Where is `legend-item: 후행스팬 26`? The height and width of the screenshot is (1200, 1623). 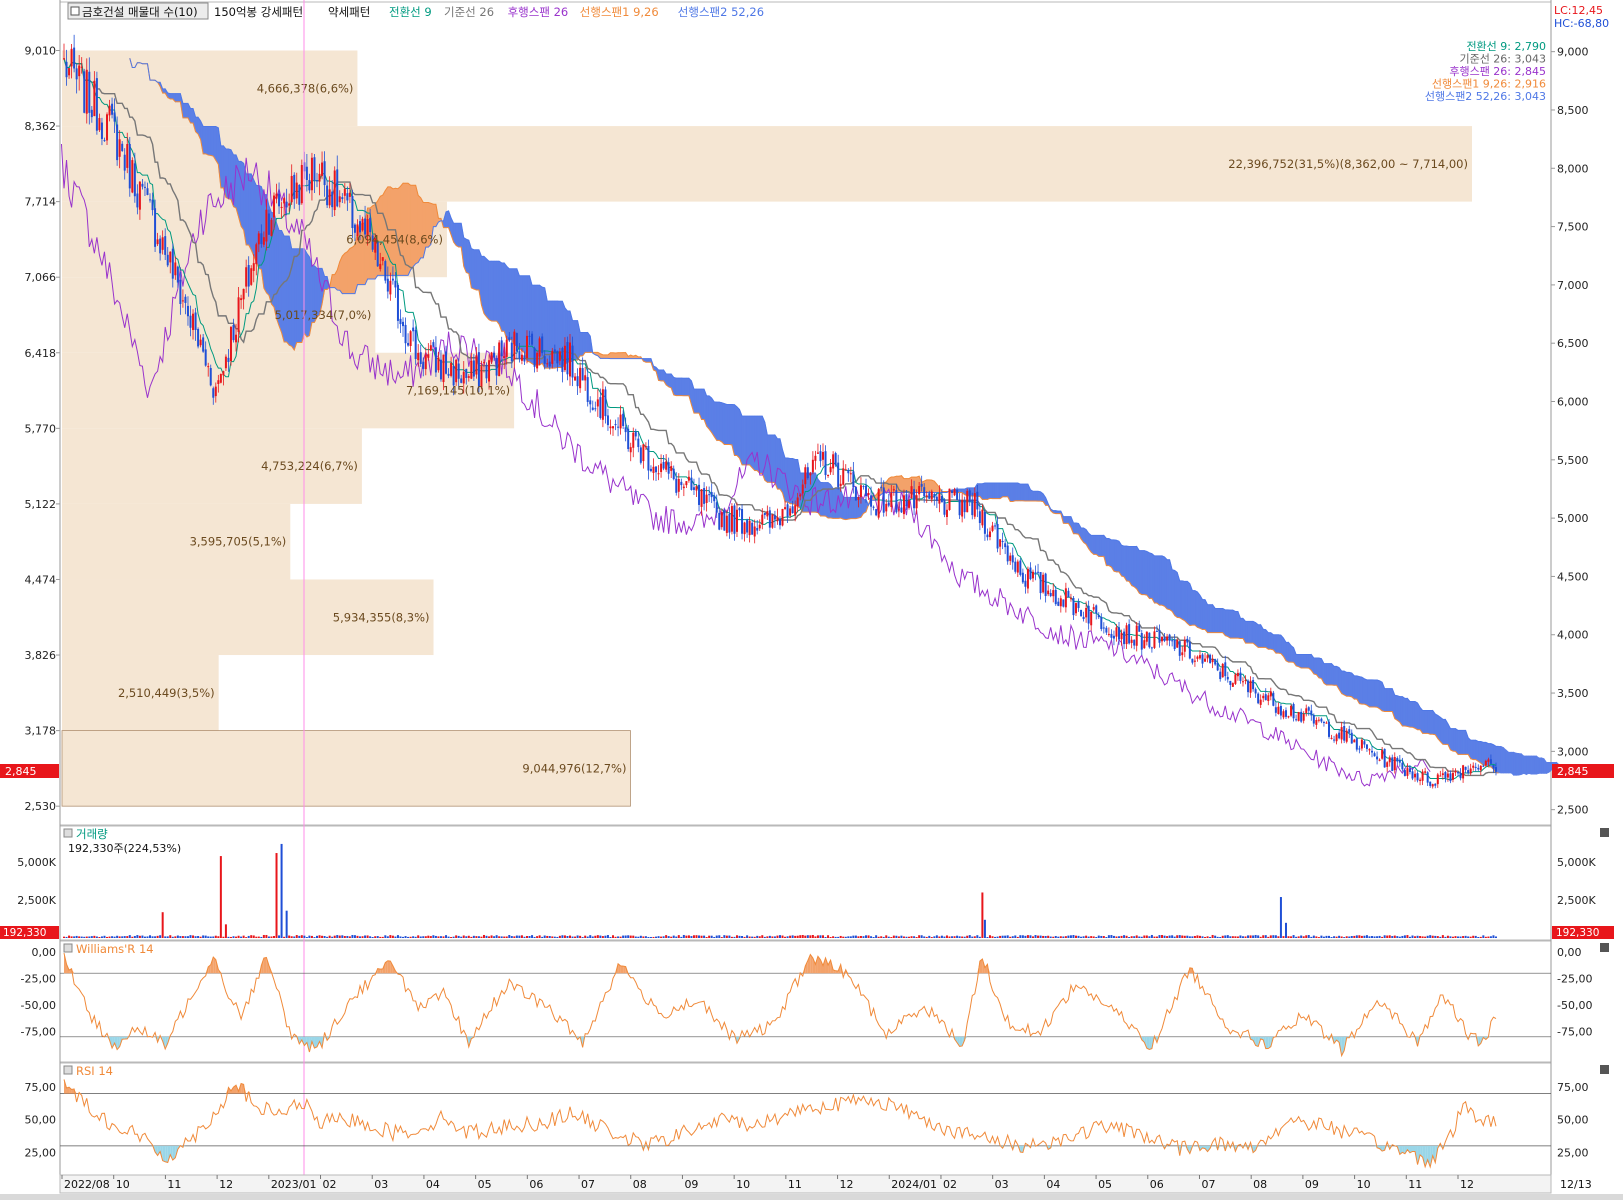 legend-item: 후행스팬 26 is located at coordinates (538, 12).